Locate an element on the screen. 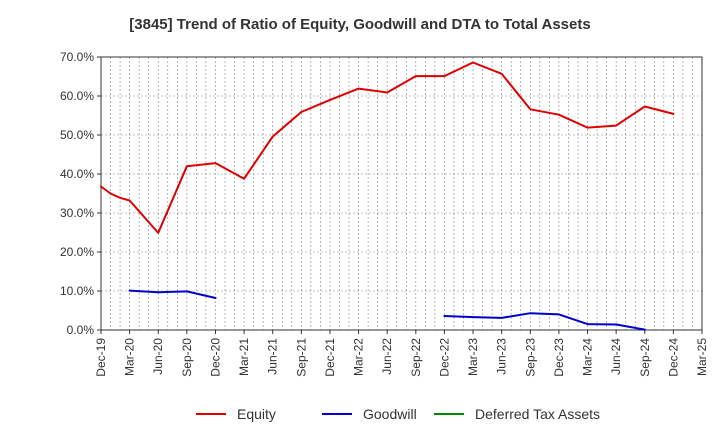 The height and width of the screenshot is (440, 720). x-tick-label: Dec-24 is located at coordinates (673, 357).